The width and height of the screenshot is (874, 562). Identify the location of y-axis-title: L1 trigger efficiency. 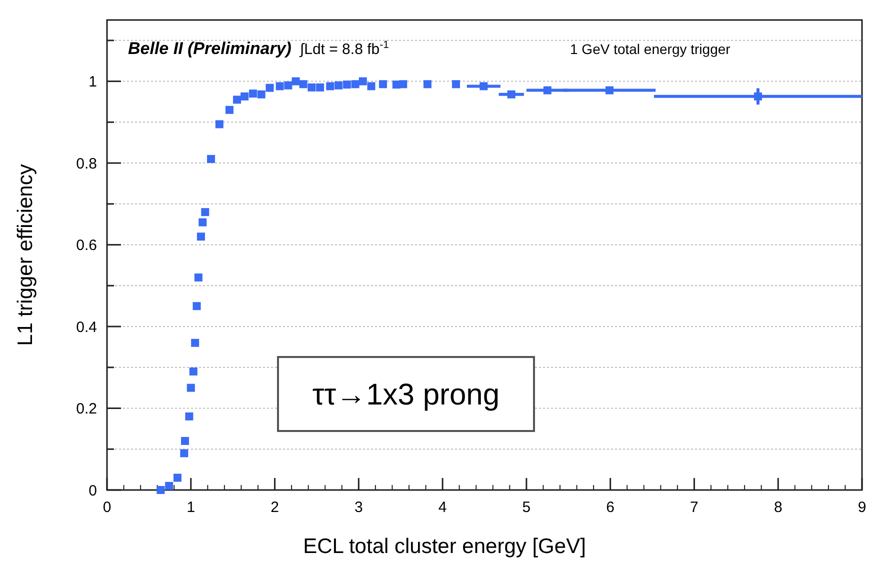
(25, 255).